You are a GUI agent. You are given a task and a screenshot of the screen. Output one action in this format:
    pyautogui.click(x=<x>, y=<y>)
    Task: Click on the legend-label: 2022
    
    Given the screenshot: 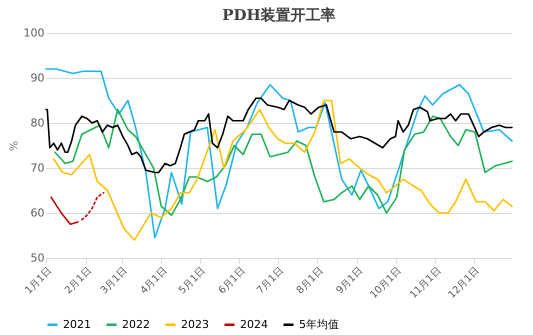 What is the action you would take?
    pyautogui.click(x=136, y=324)
    